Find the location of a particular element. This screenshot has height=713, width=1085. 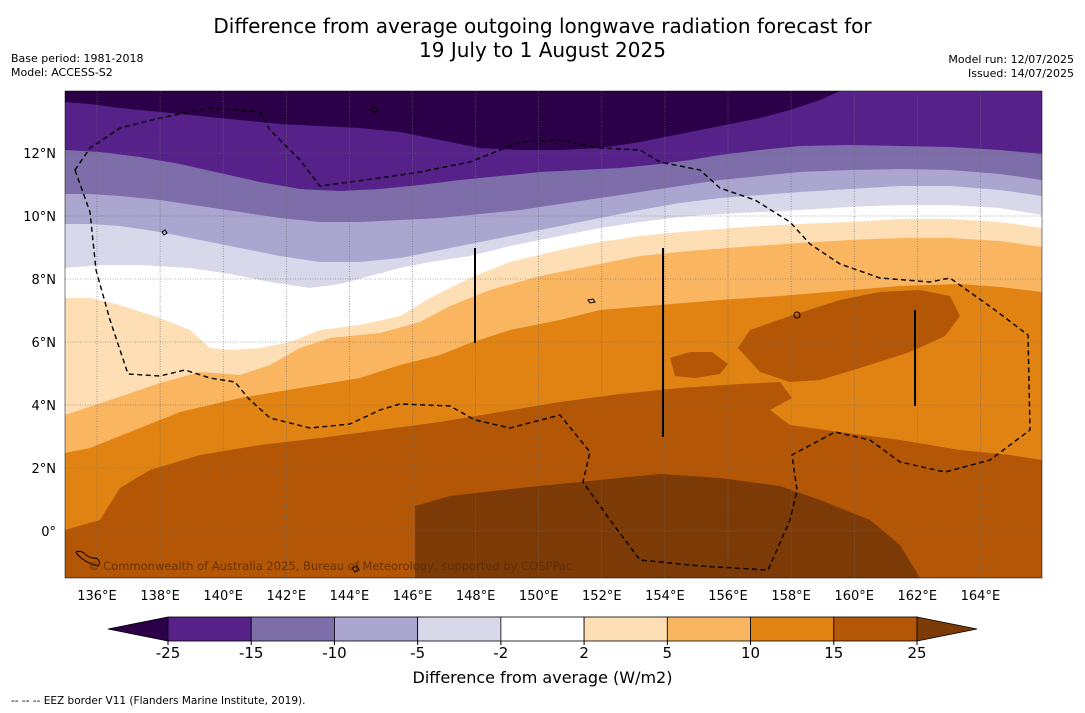

colorbar-label: -2 is located at coordinates (500, 653).